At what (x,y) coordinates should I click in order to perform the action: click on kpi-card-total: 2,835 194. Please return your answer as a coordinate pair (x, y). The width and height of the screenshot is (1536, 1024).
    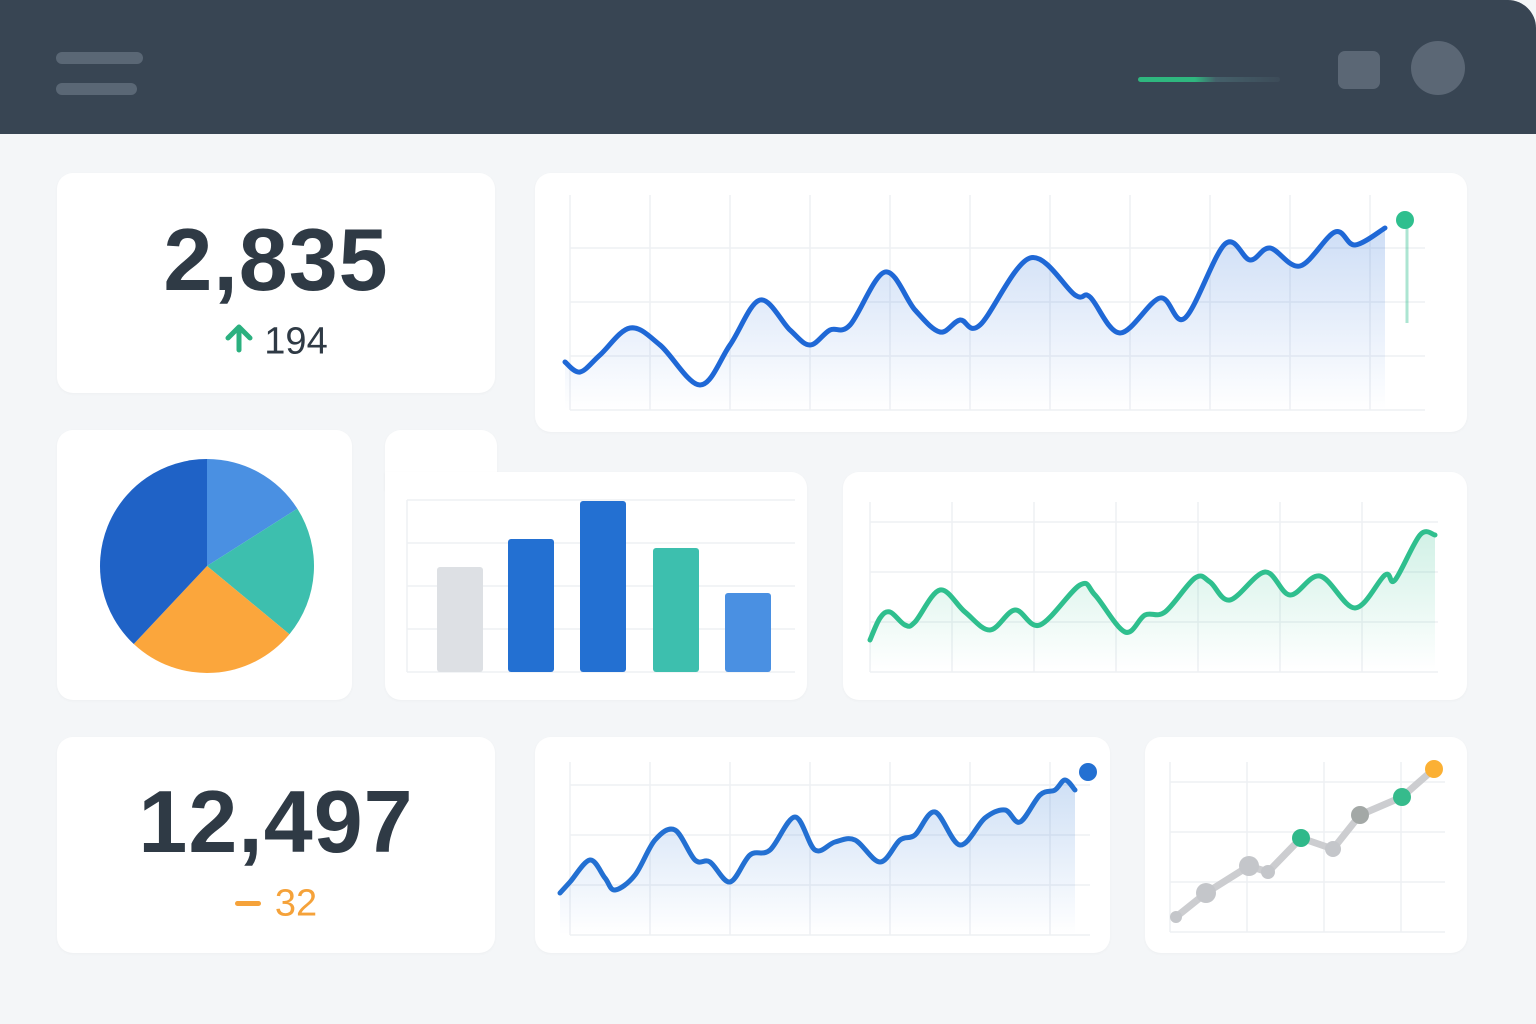
    Looking at the image, I should click on (276, 283).